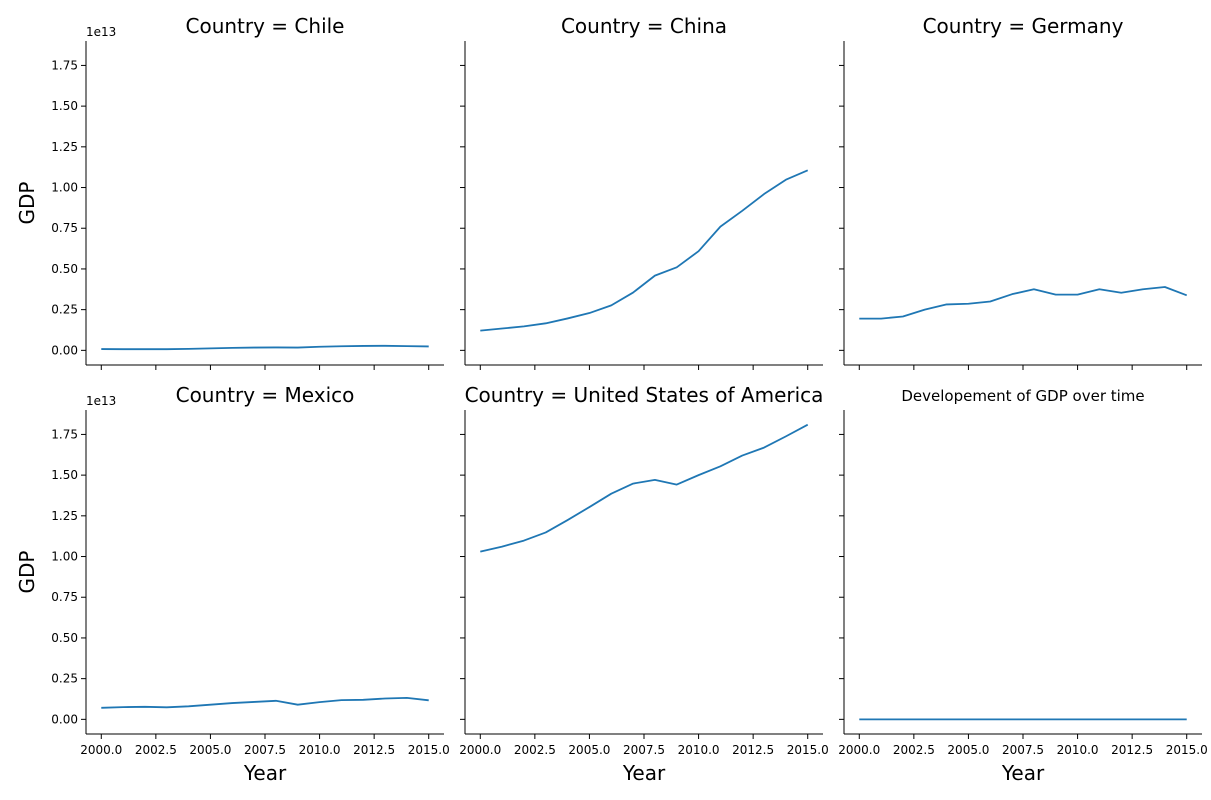 The width and height of the screenshot is (1211, 800). I want to click on panel-1-y-tick-label: 0.75, so click(64, 228).